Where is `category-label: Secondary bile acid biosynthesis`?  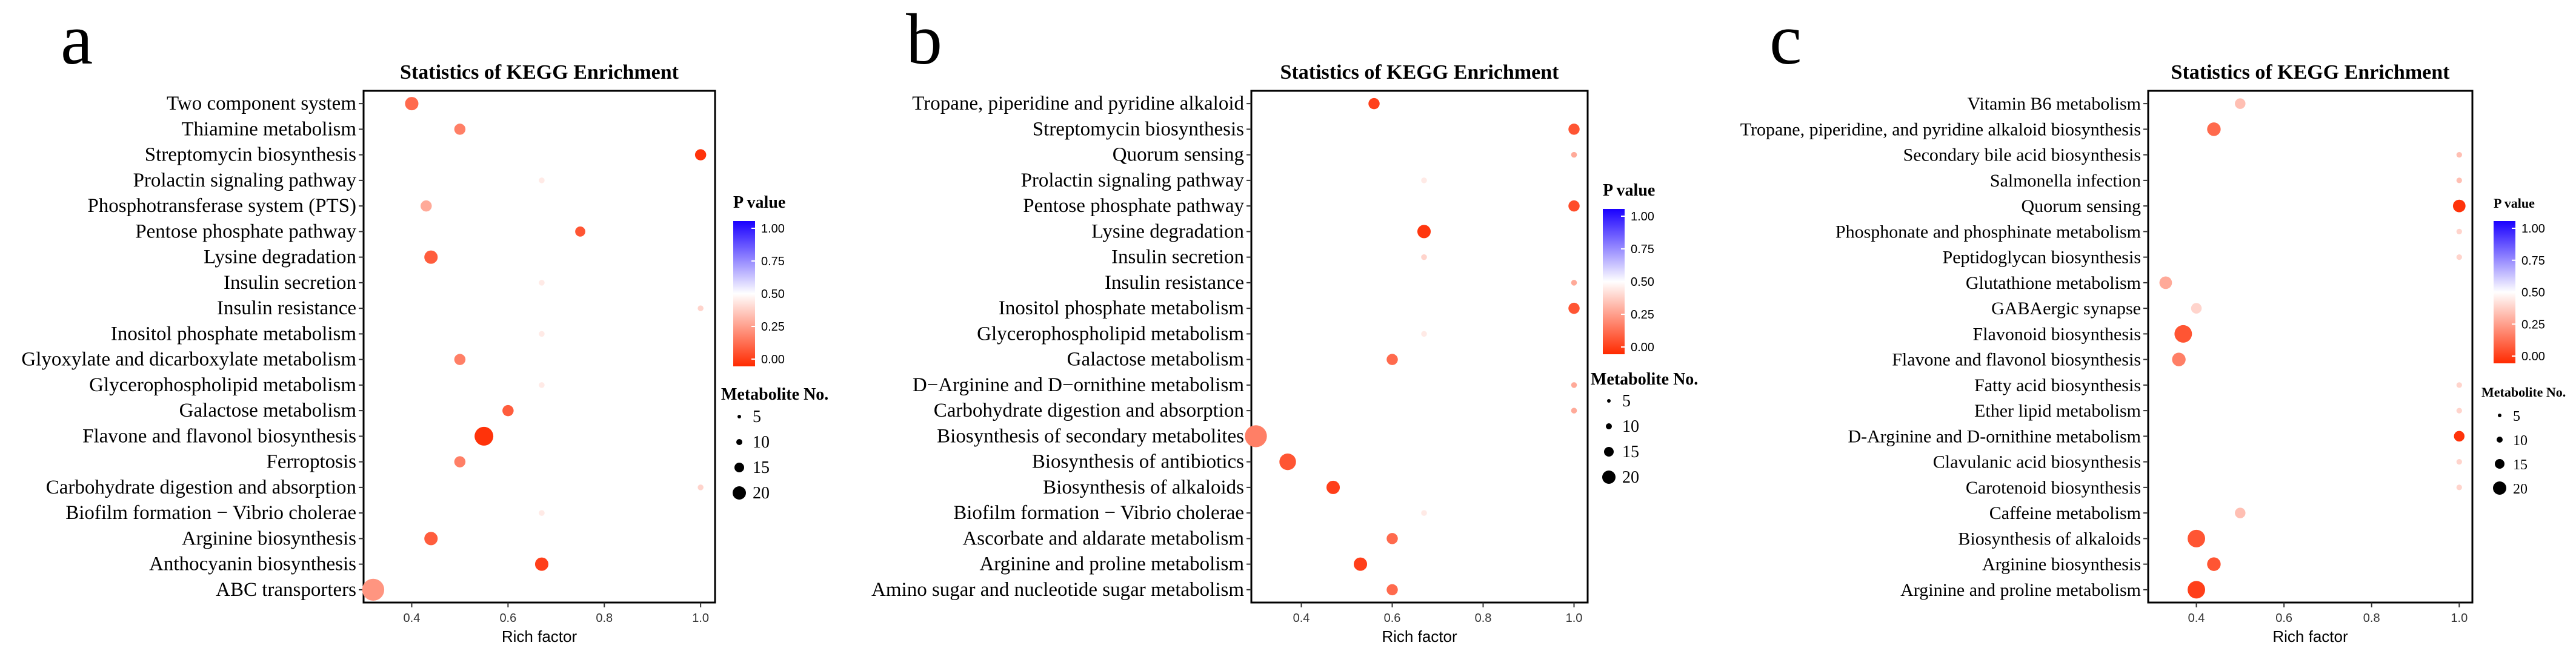 category-label: Secondary bile acid biosynthesis is located at coordinates (2022, 155).